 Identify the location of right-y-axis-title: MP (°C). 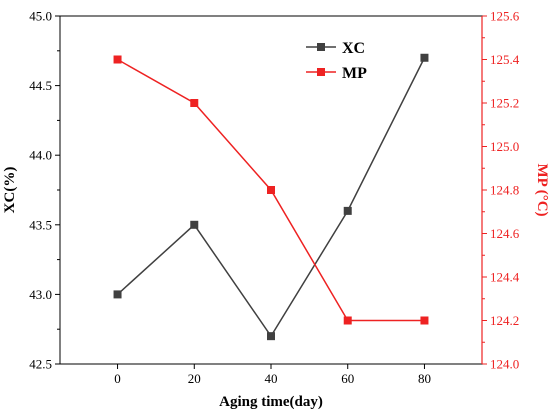
(542, 189).